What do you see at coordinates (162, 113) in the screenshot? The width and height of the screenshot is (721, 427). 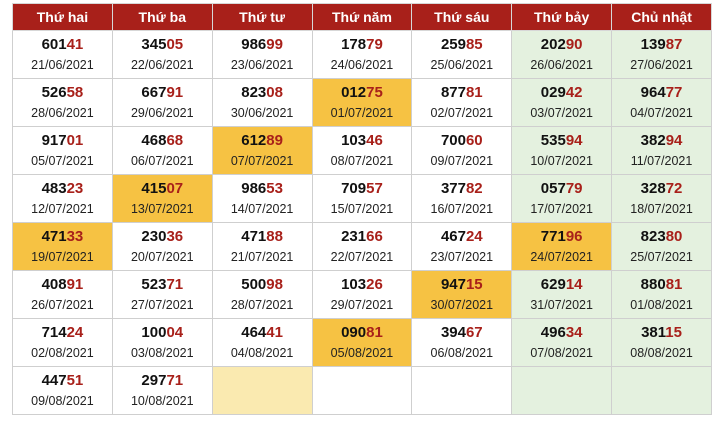 I see `result-date: 29/06/2021` at bounding box center [162, 113].